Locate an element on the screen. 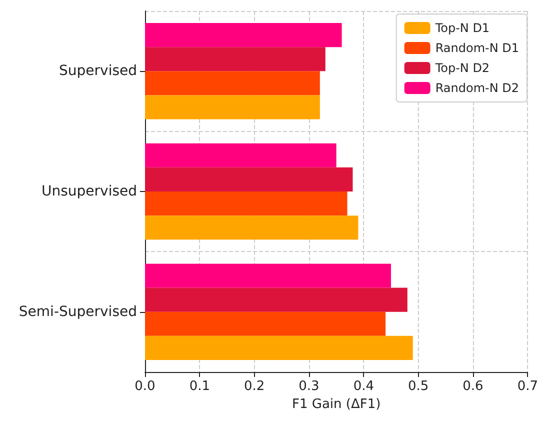 The height and width of the screenshot is (426, 549). legend-label: Random-N D1 is located at coordinates (477, 48).